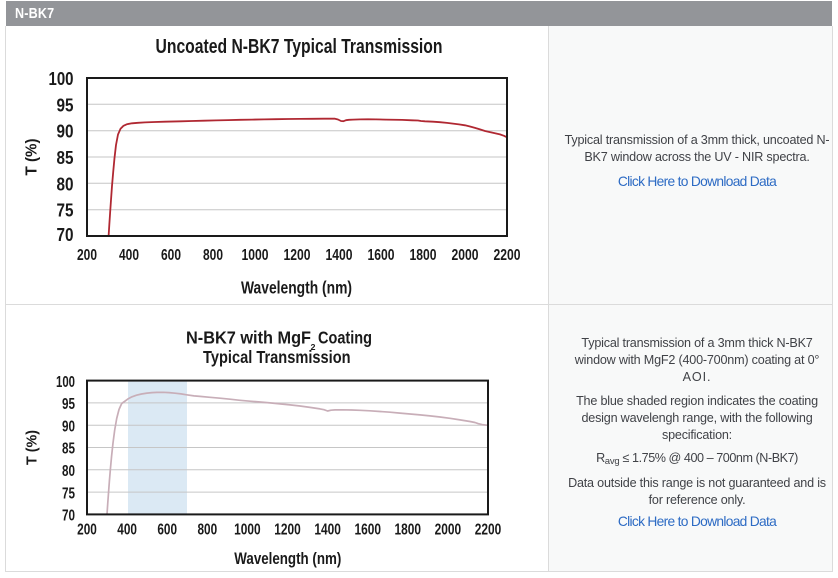 This screenshot has width=838, height=578. I want to click on svg-text: Typical Transmission, so click(277, 357).